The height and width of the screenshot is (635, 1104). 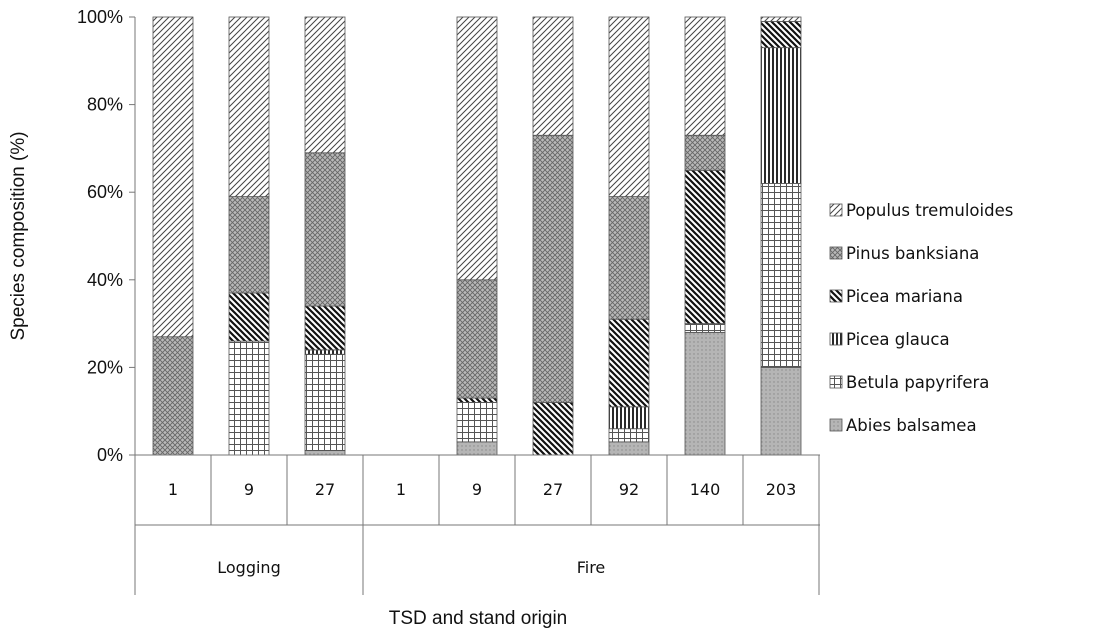 What do you see at coordinates (105, 280) in the screenshot?
I see `y-tick-label: 40%` at bounding box center [105, 280].